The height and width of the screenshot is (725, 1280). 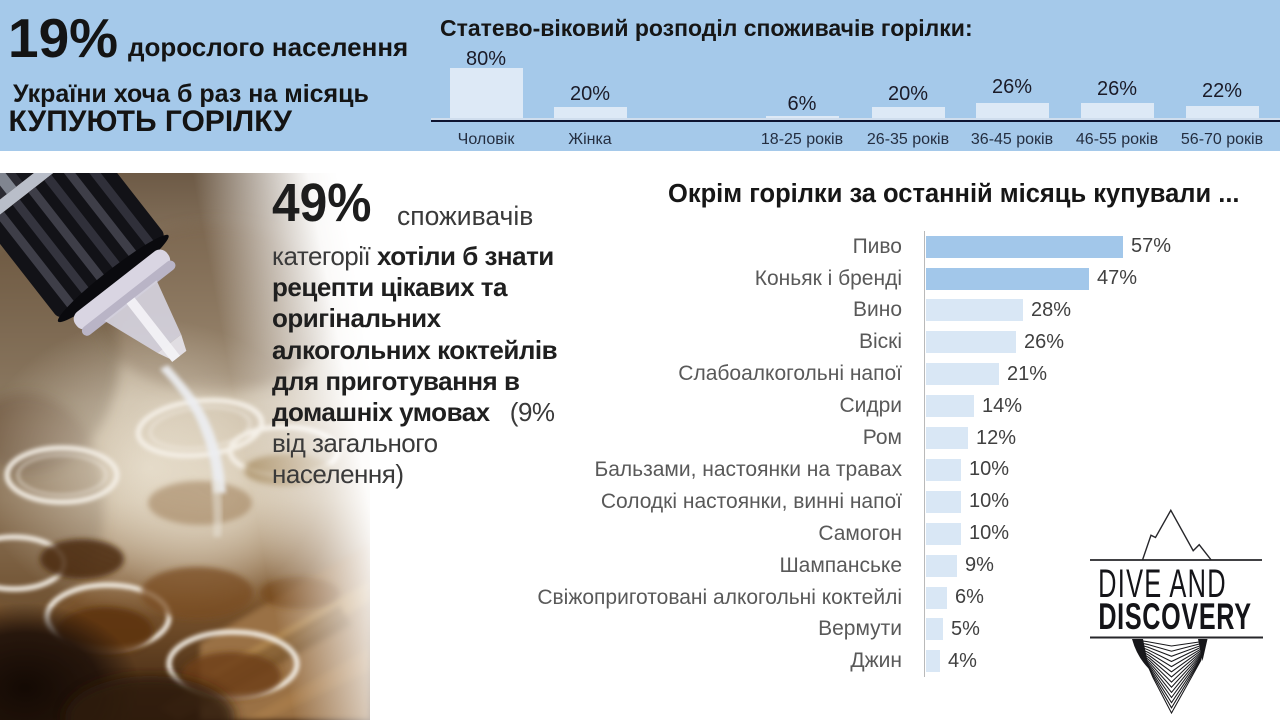 What do you see at coordinates (1162, 585) in the screenshot?
I see `svg-text: DIVE AND` at bounding box center [1162, 585].